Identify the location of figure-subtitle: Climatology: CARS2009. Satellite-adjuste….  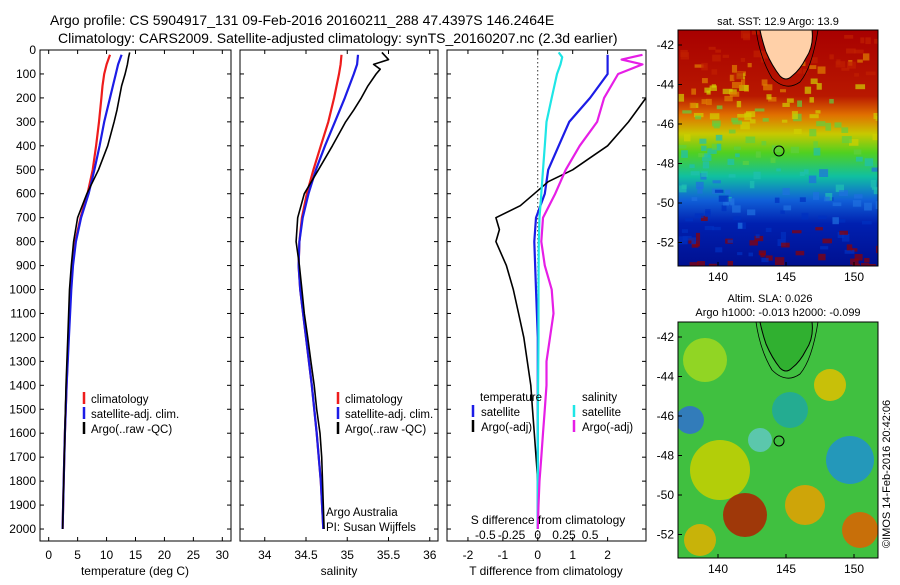
(338, 38).